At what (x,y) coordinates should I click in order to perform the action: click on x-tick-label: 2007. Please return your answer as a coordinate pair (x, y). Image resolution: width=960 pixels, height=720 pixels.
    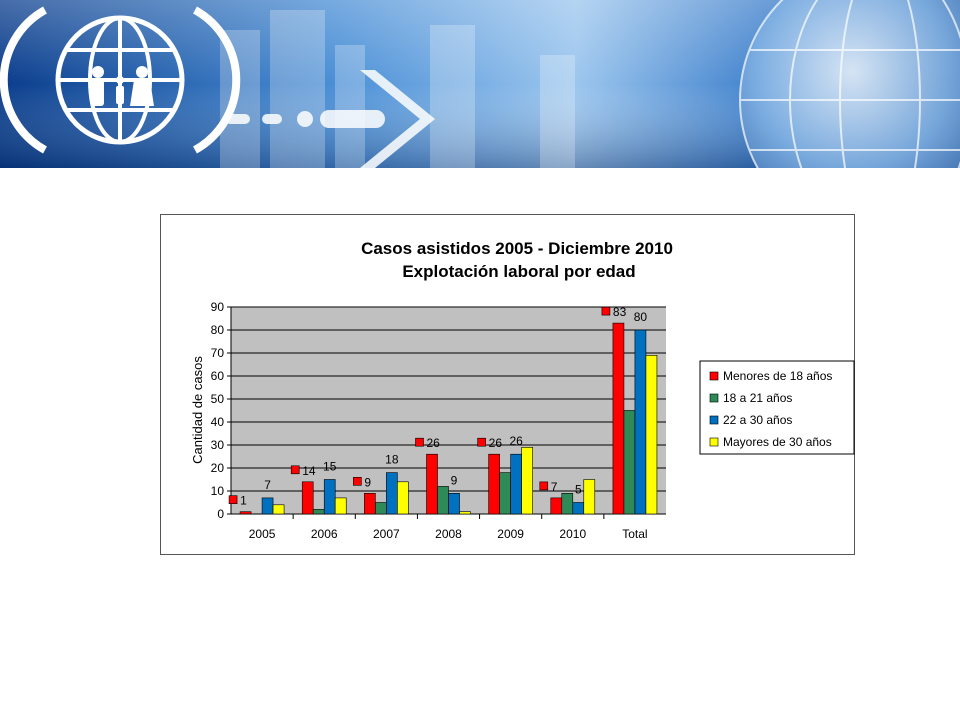
    Looking at the image, I should click on (386, 534).